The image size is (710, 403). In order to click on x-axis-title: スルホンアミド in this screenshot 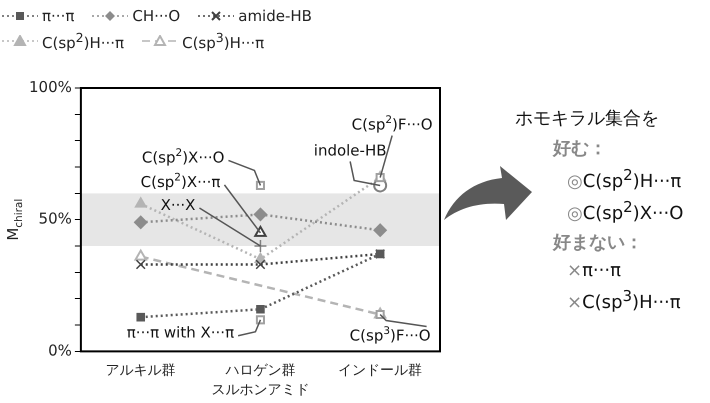, I will do `click(260, 390)`.